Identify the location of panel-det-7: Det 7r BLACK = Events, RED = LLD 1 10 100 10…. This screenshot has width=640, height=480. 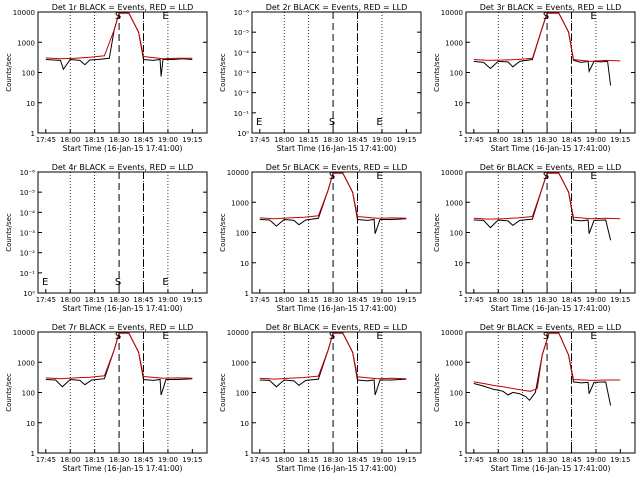
(106, 398).